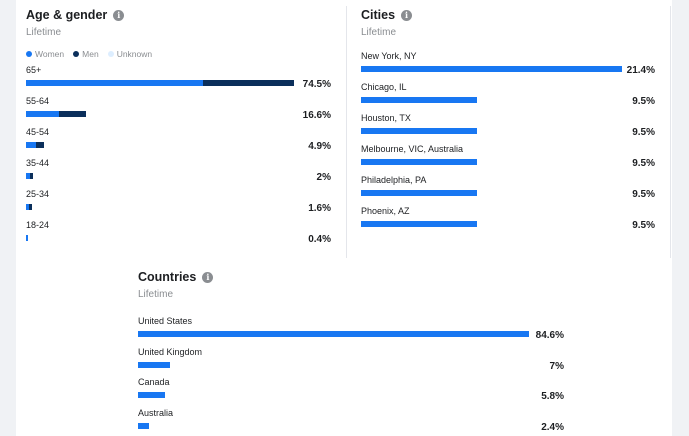 The width and height of the screenshot is (689, 436). I want to click on legend-unknown: Unknown, so click(130, 54).